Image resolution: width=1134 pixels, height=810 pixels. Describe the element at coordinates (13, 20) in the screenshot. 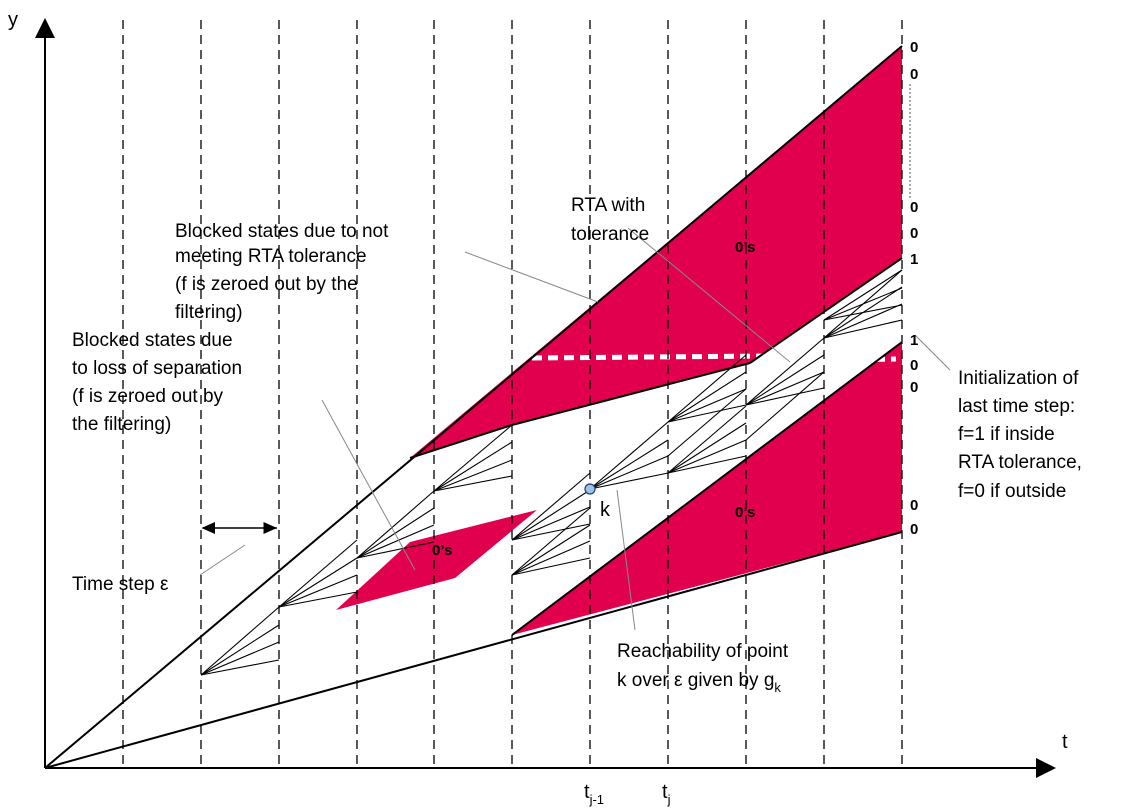

I see `y-axis-label: y` at that location.